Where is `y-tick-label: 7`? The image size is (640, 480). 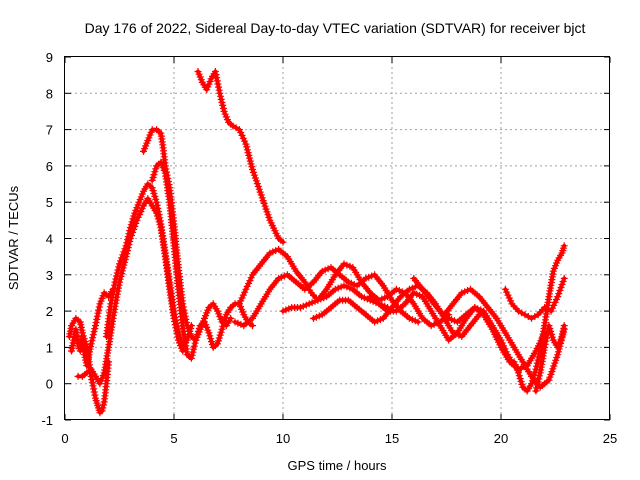 y-tick-label: 7 is located at coordinates (49, 130).